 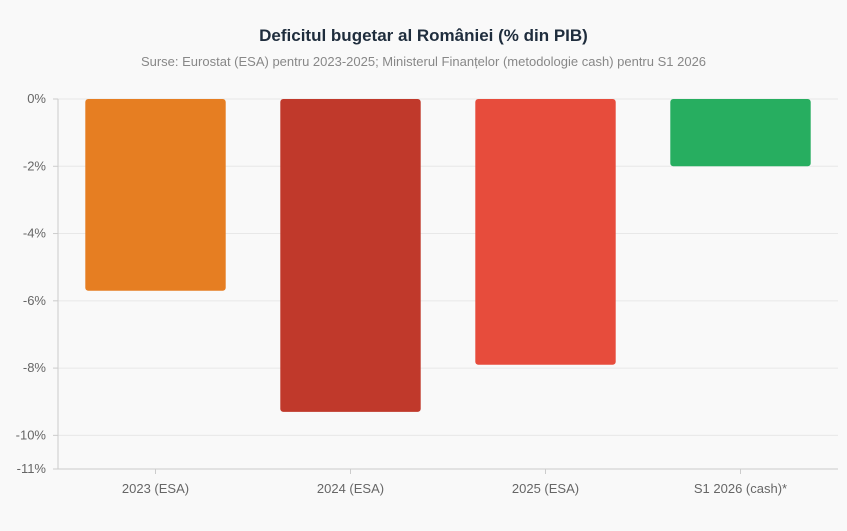 What do you see at coordinates (36, 98) in the screenshot?
I see `y-tick-label: 0%` at bounding box center [36, 98].